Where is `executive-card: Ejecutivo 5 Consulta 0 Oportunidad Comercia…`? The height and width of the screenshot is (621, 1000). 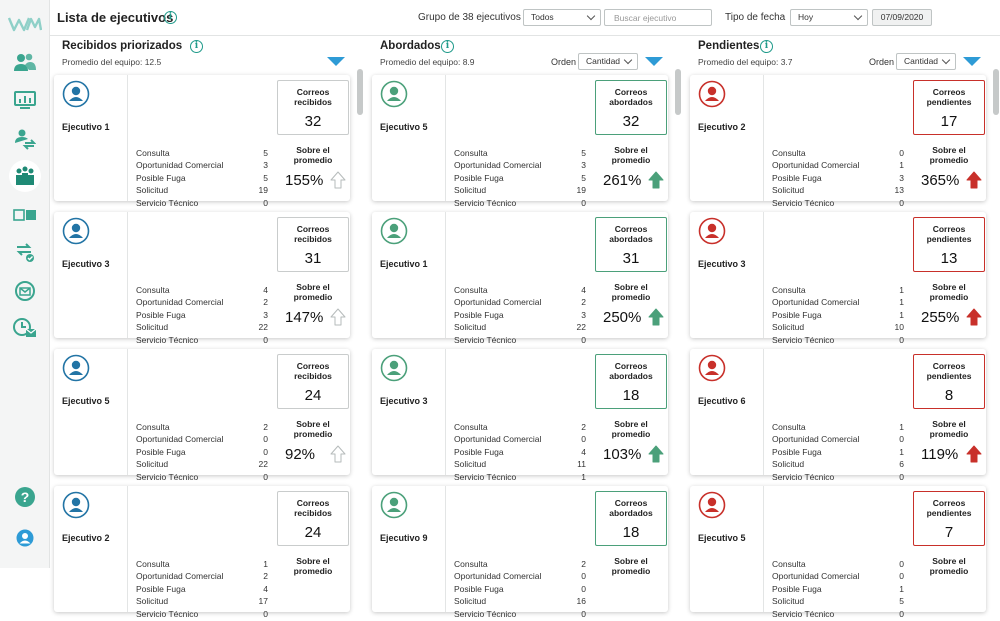 executive-card: Ejecutivo 5 Consulta 0 Oportunidad Comercia… is located at coordinates (838, 552).